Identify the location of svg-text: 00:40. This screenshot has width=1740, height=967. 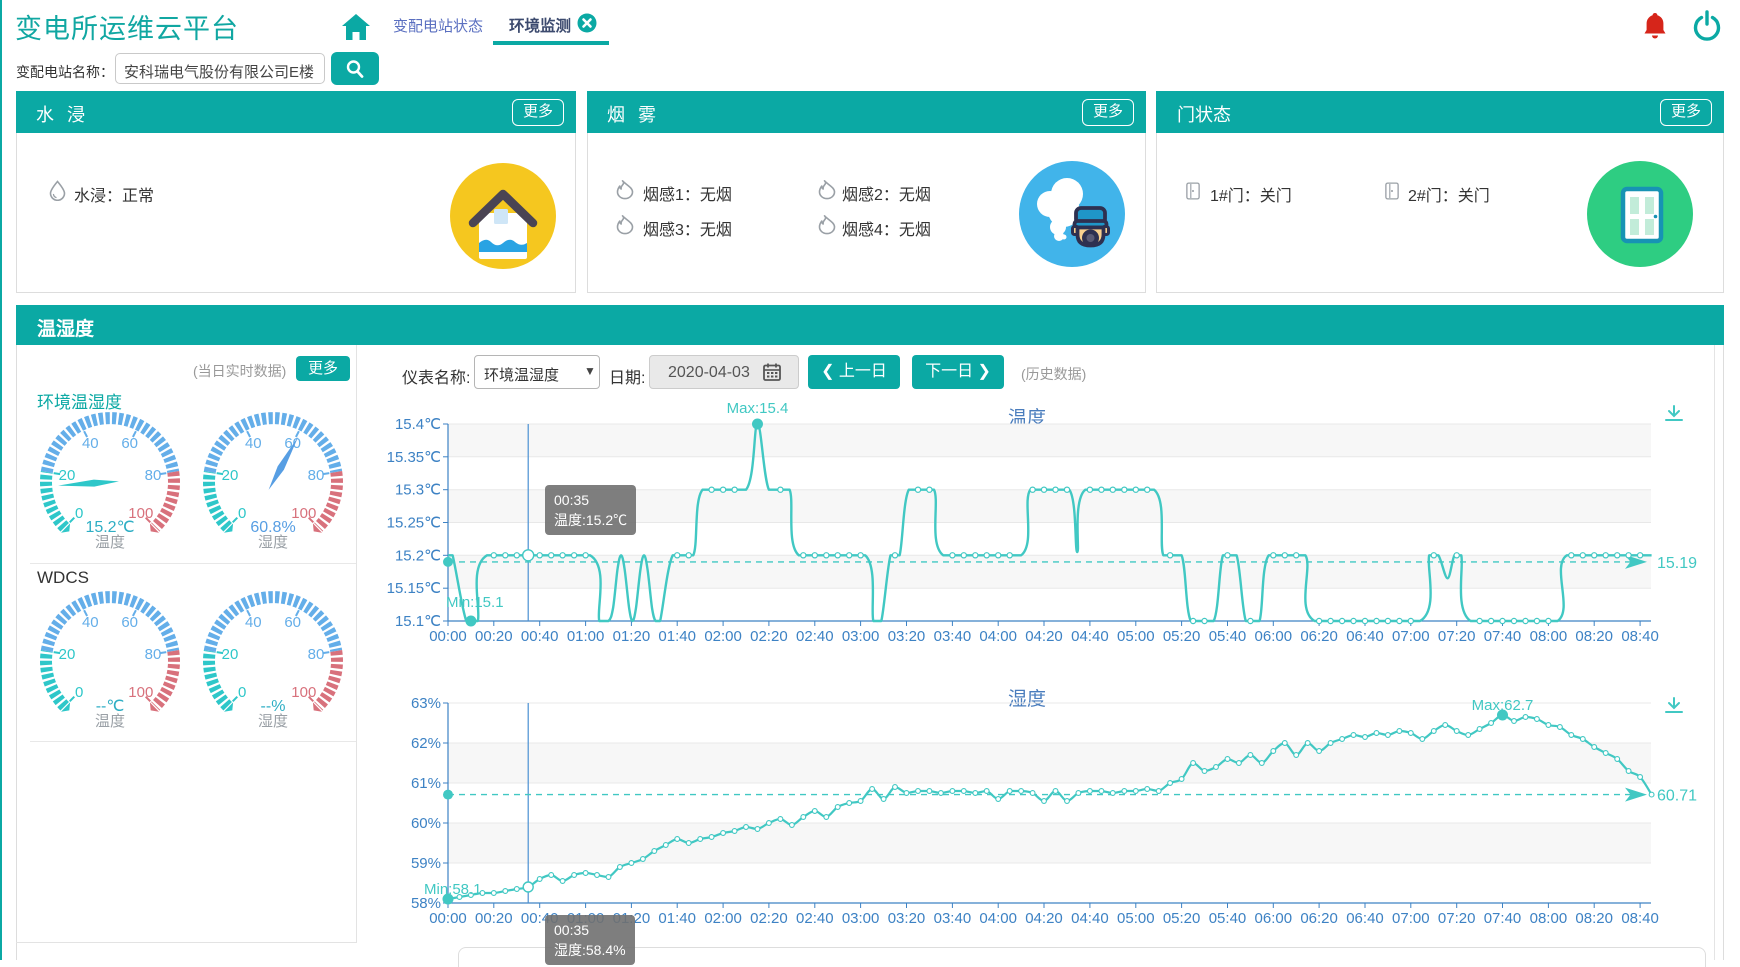
(540, 636).